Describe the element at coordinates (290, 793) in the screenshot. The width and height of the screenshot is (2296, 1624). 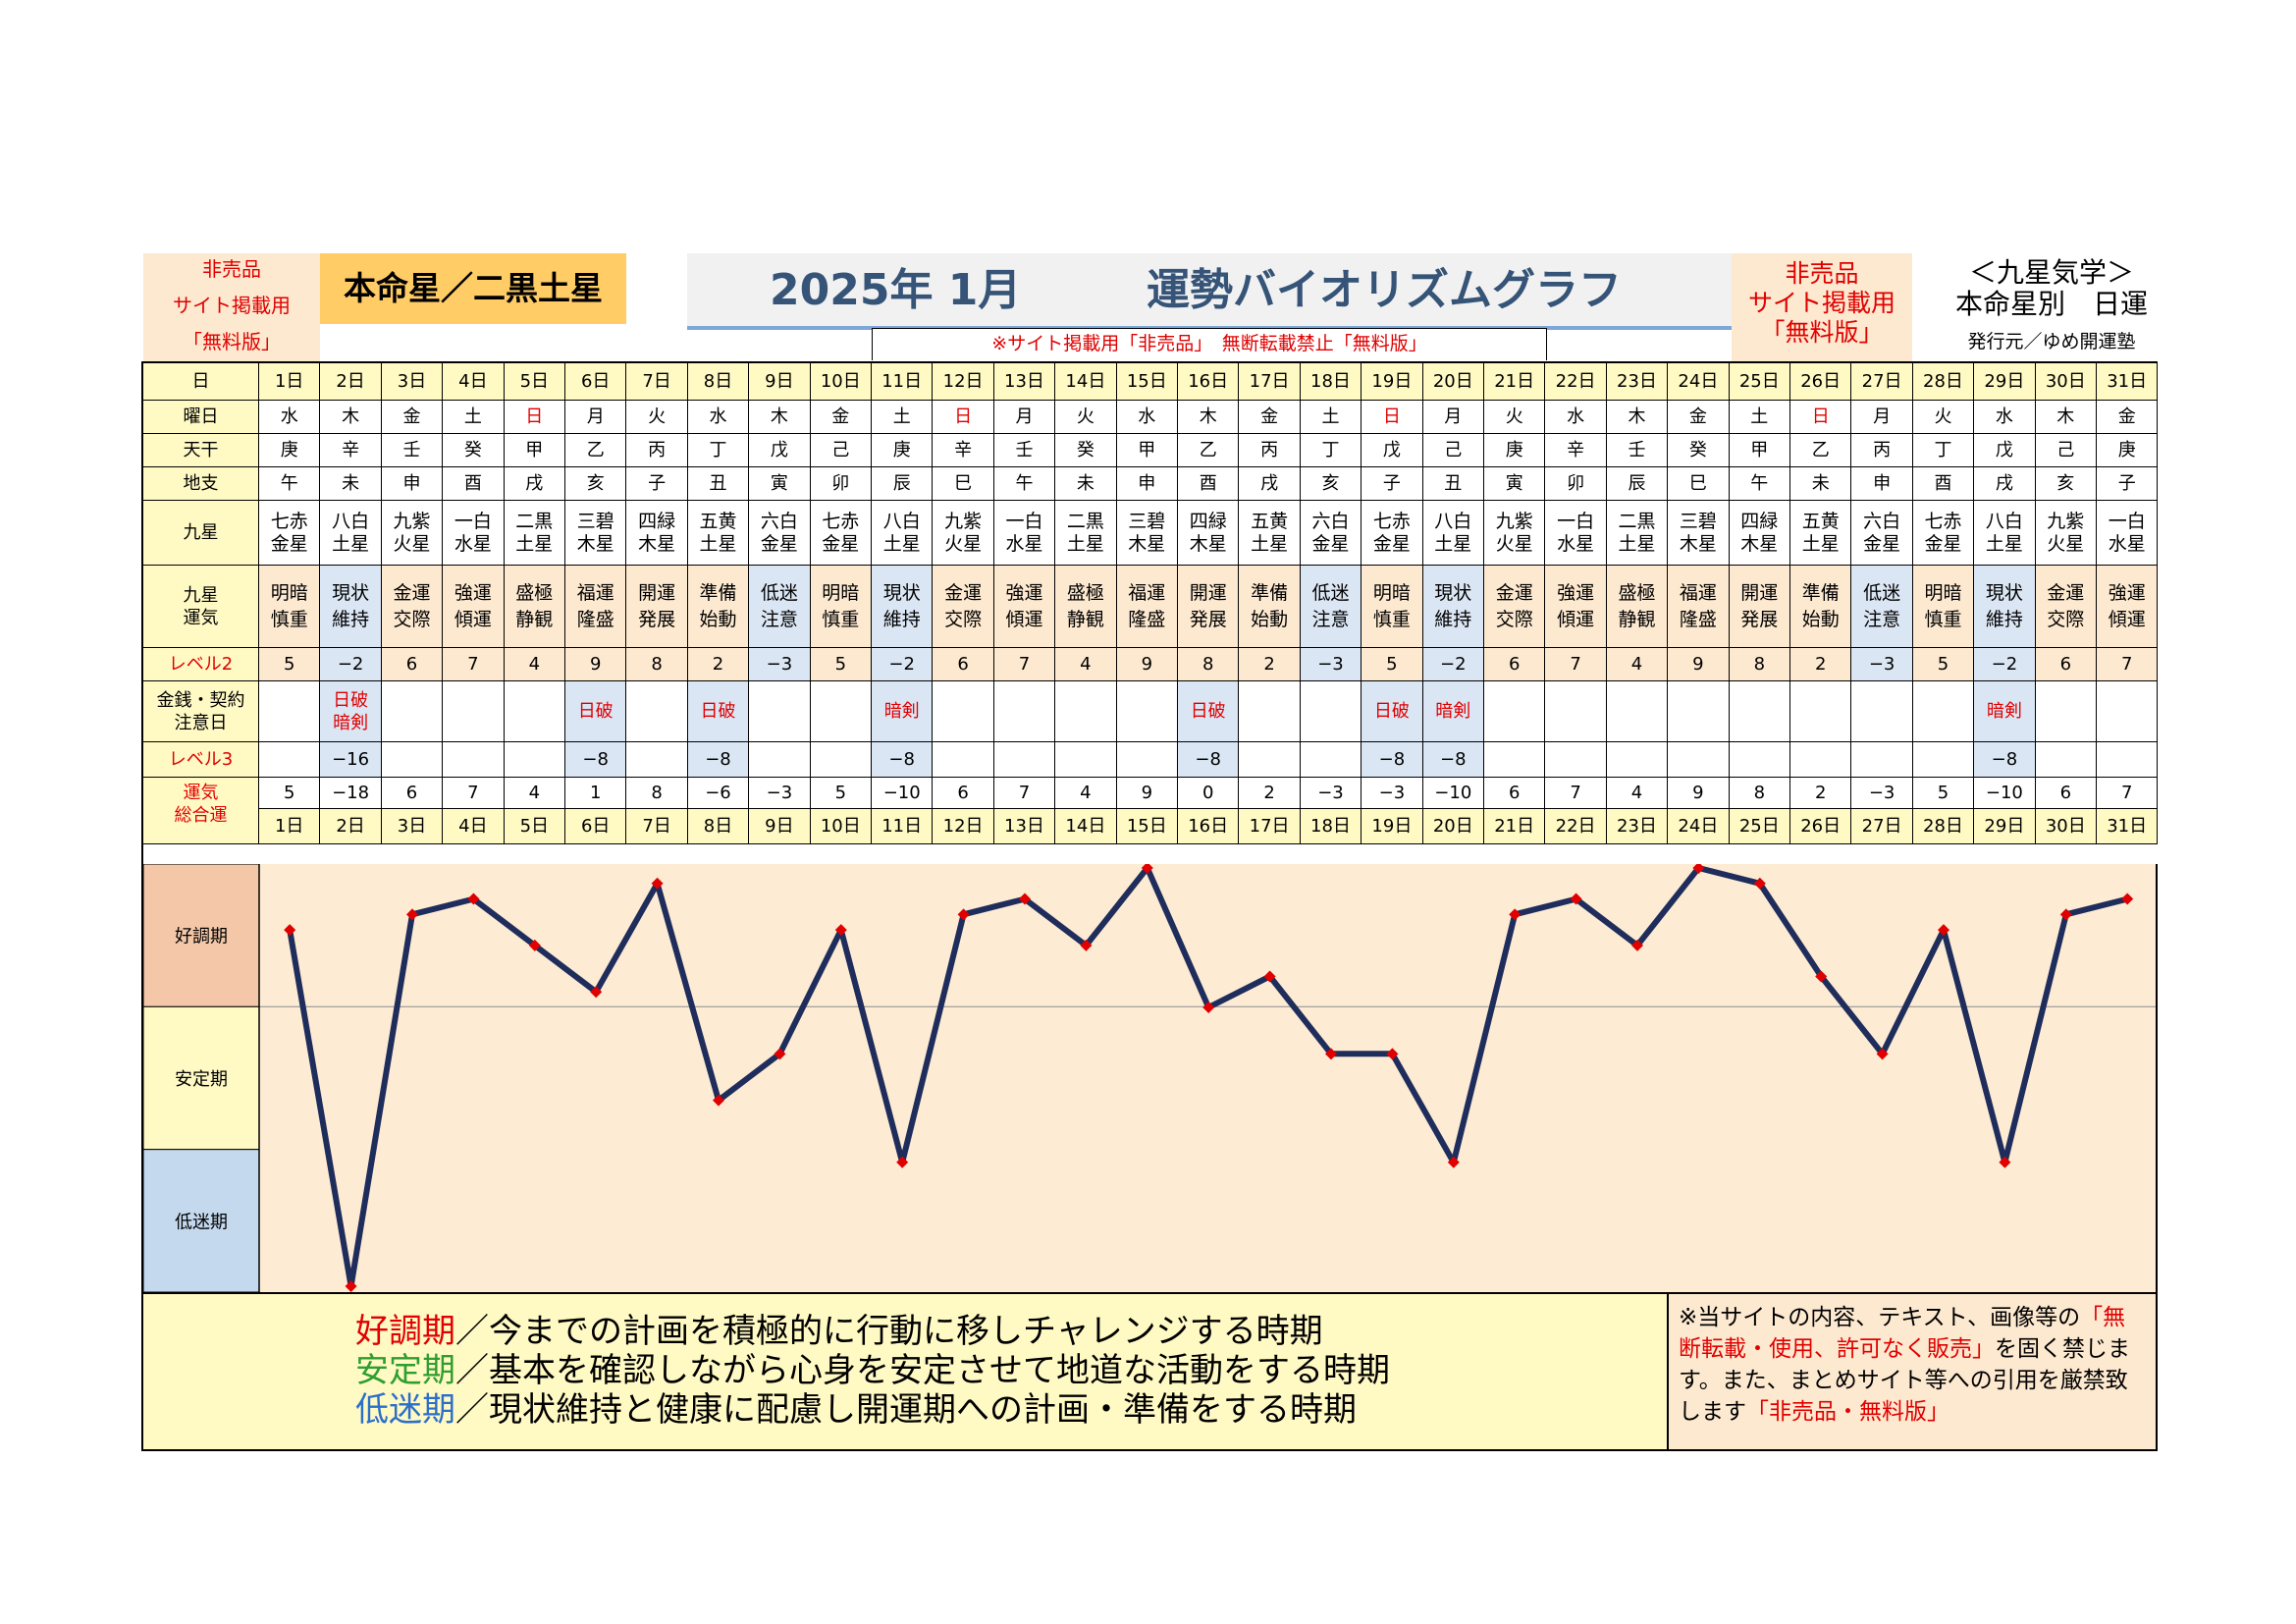
I see `cell-tot-1: 5` at that location.